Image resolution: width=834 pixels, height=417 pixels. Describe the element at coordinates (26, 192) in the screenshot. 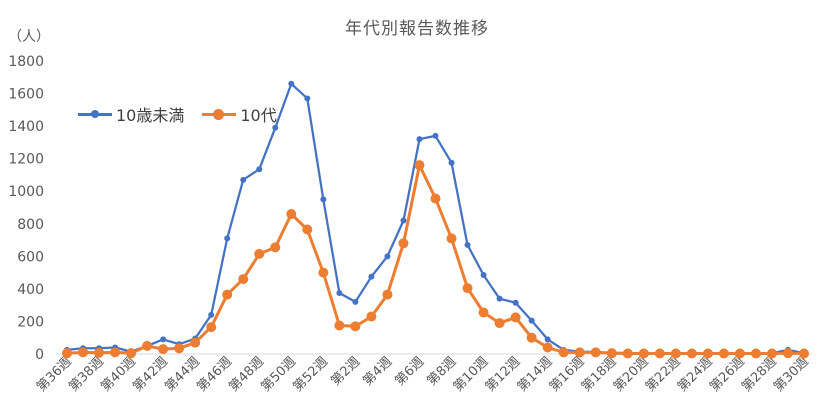

I see `y-tick-label: 1000` at that location.